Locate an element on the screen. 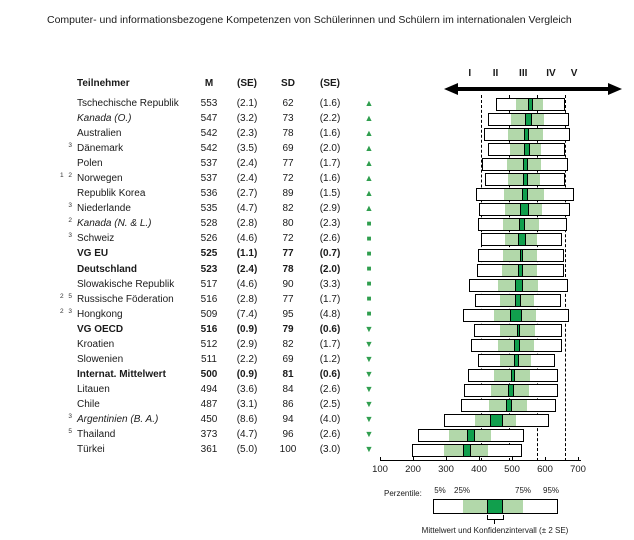 Image resolution: width=634 pixels, height=540 pixels. table-row: 3 Argentinien (B. A.) 450 (8.6) 94 (4.0) ▼ is located at coordinates (216, 419).